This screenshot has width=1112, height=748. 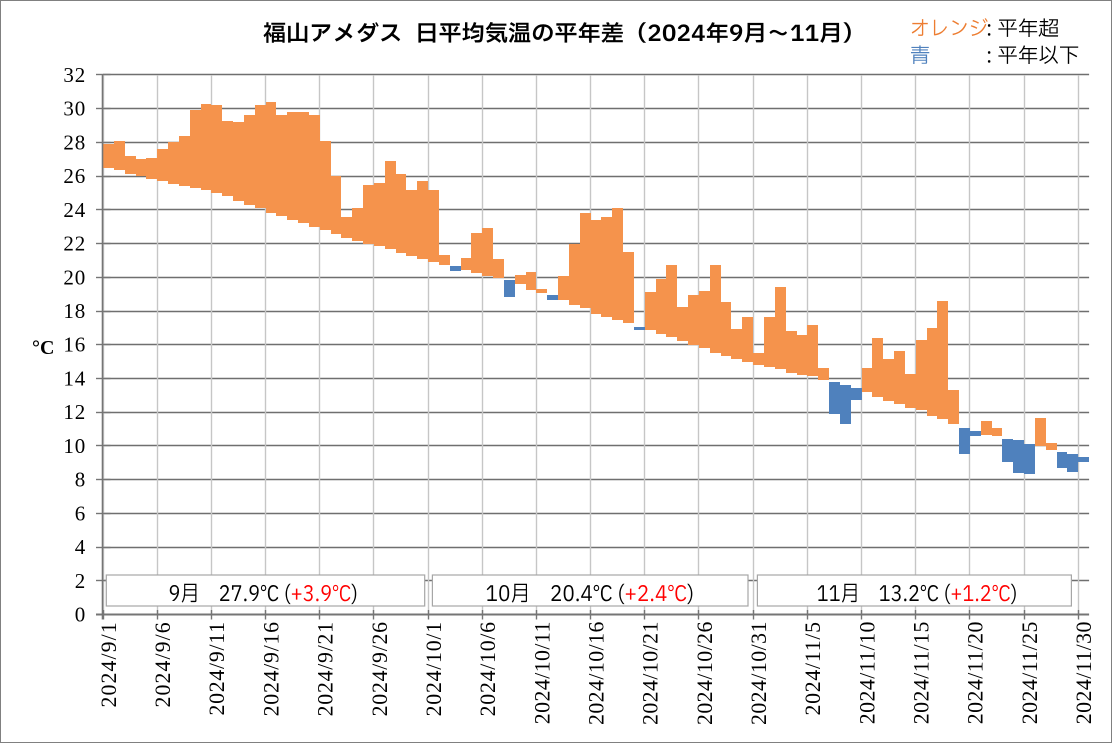 What do you see at coordinates (542, 672) in the screenshot?
I see `svg-text: 2024/10/11` at bounding box center [542, 672].